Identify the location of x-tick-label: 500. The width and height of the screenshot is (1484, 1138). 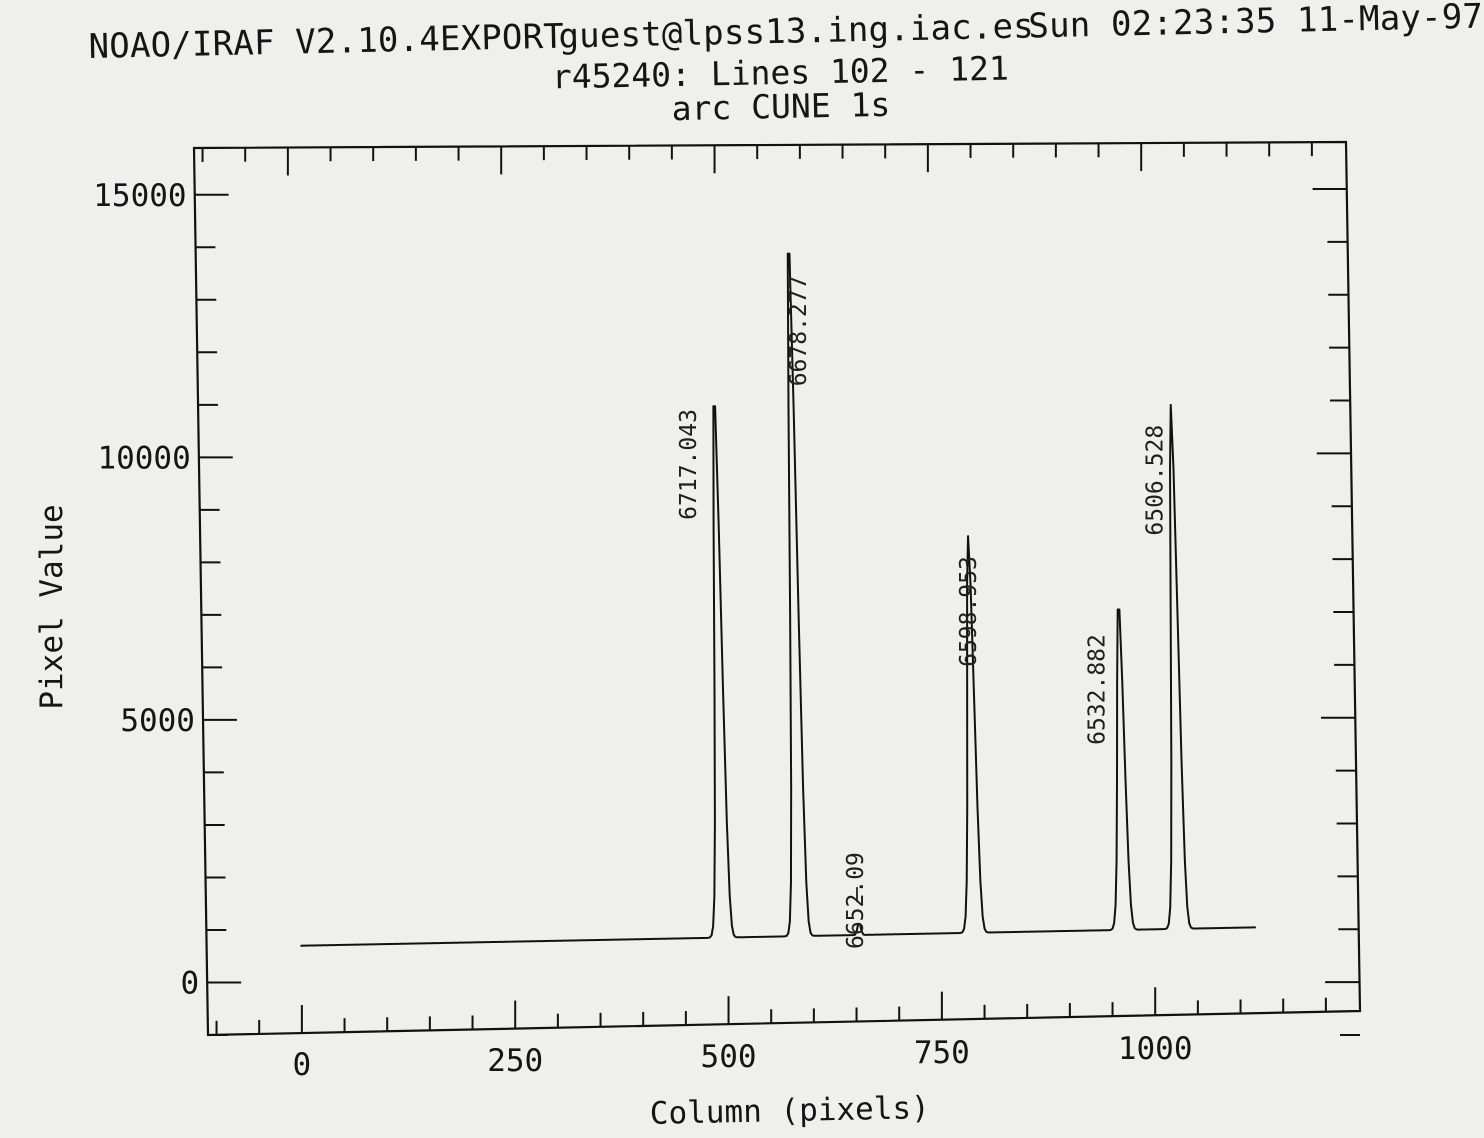
(729, 1057).